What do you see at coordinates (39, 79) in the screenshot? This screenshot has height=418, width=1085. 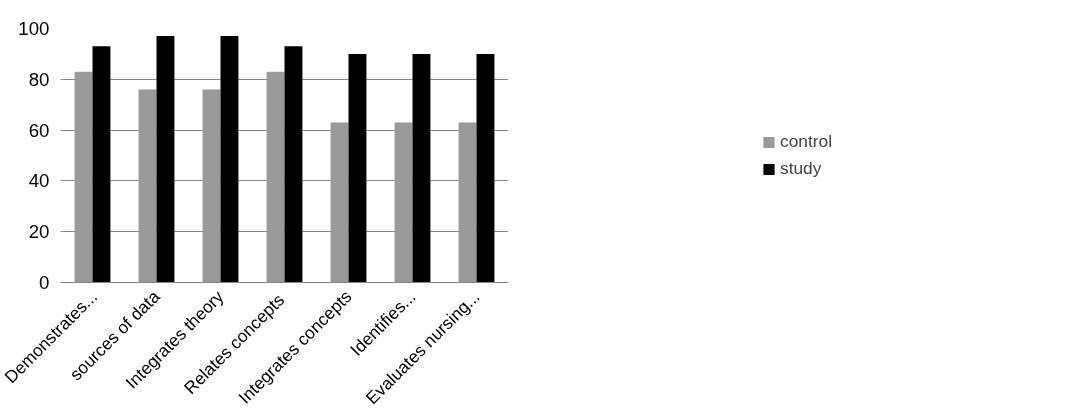 I see `y-tick-label: 80` at bounding box center [39, 79].